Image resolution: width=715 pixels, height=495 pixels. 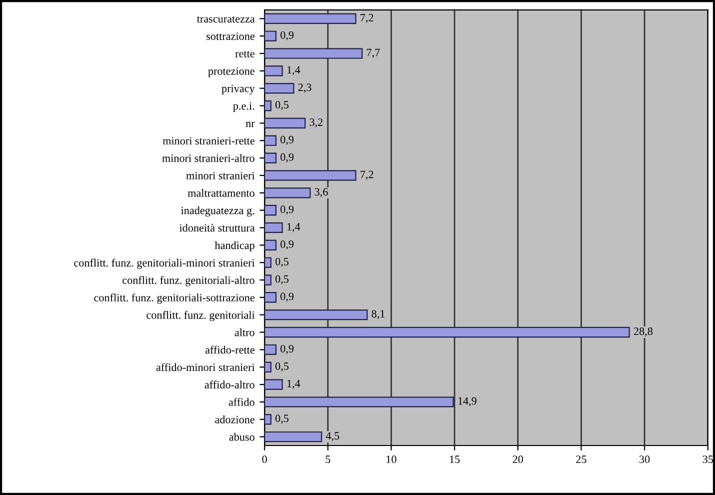 What do you see at coordinates (217, 211) in the screenshot?
I see `y-tick-label: inadeguatezza g.` at bounding box center [217, 211].